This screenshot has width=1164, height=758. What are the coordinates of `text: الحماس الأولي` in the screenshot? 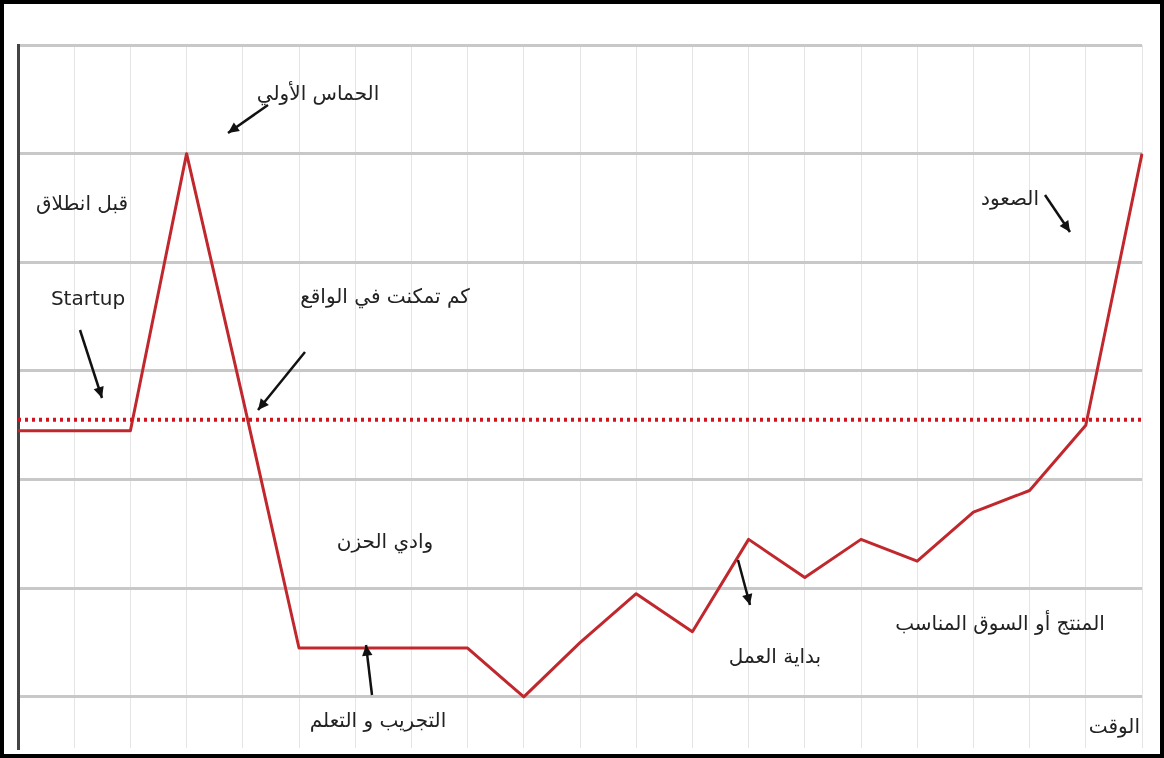 It's located at (318, 94).